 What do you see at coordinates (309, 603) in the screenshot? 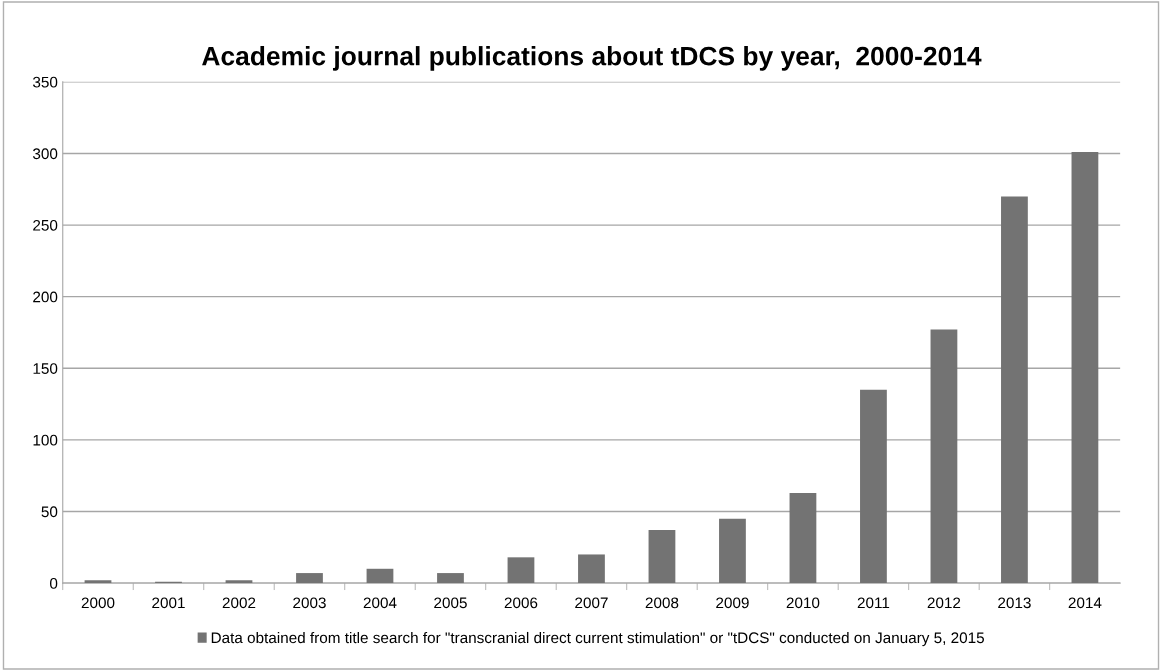
I see `x-tick-label: 2003` at bounding box center [309, 603].